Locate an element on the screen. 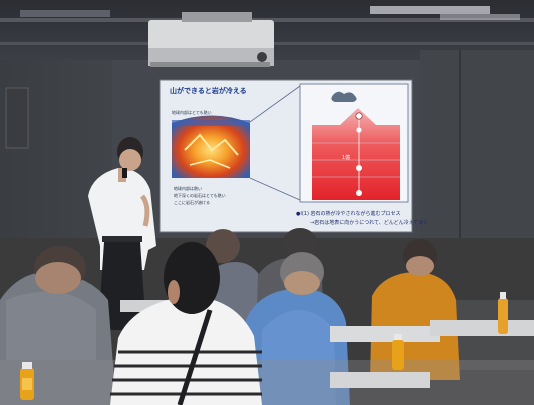 The height and width of the screenshot is (405, 534). slide-bullet: 地下深くの岩石はとても熱い is located at coordinates (200, 195).